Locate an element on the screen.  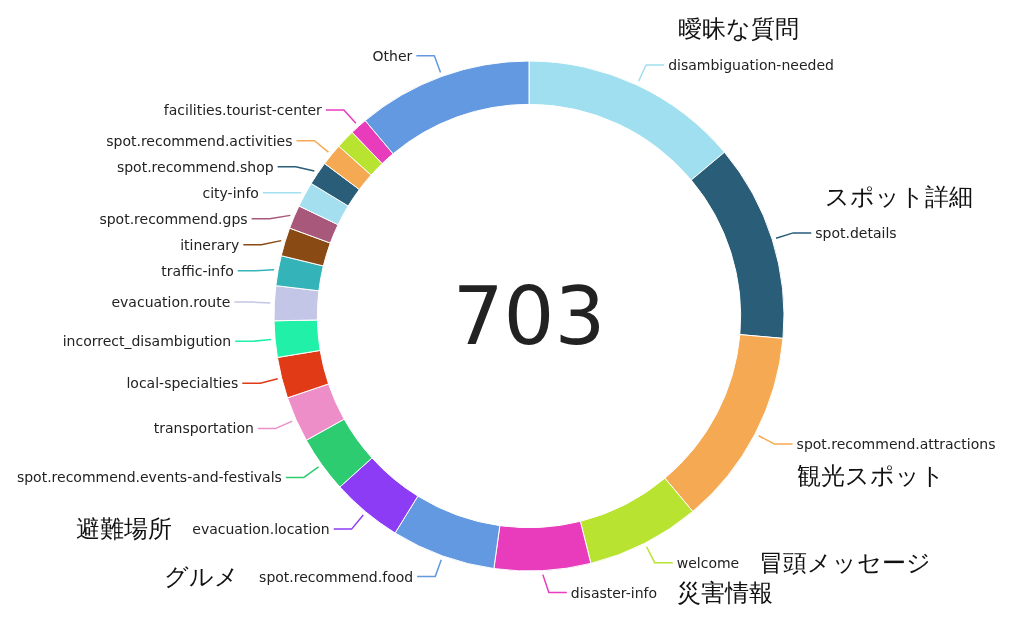
slice-label: evacuation.route is located at coordinates (171, 302).